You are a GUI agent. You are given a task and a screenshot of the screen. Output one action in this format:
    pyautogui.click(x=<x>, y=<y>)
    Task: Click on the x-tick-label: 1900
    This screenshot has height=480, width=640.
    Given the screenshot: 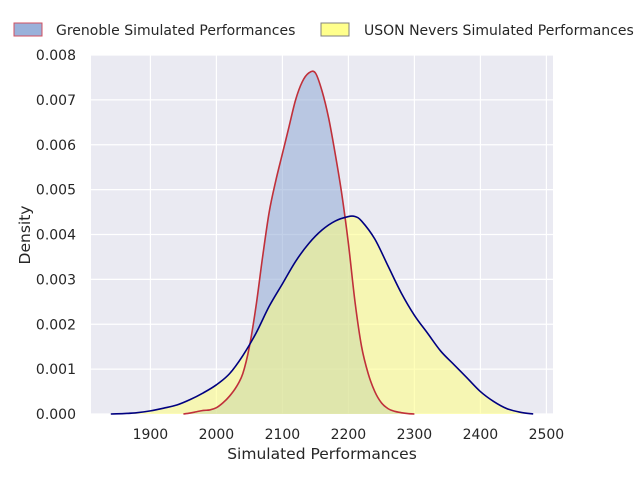 What is the action you would take?
    pyautogui.click(x=151, y=435)
    